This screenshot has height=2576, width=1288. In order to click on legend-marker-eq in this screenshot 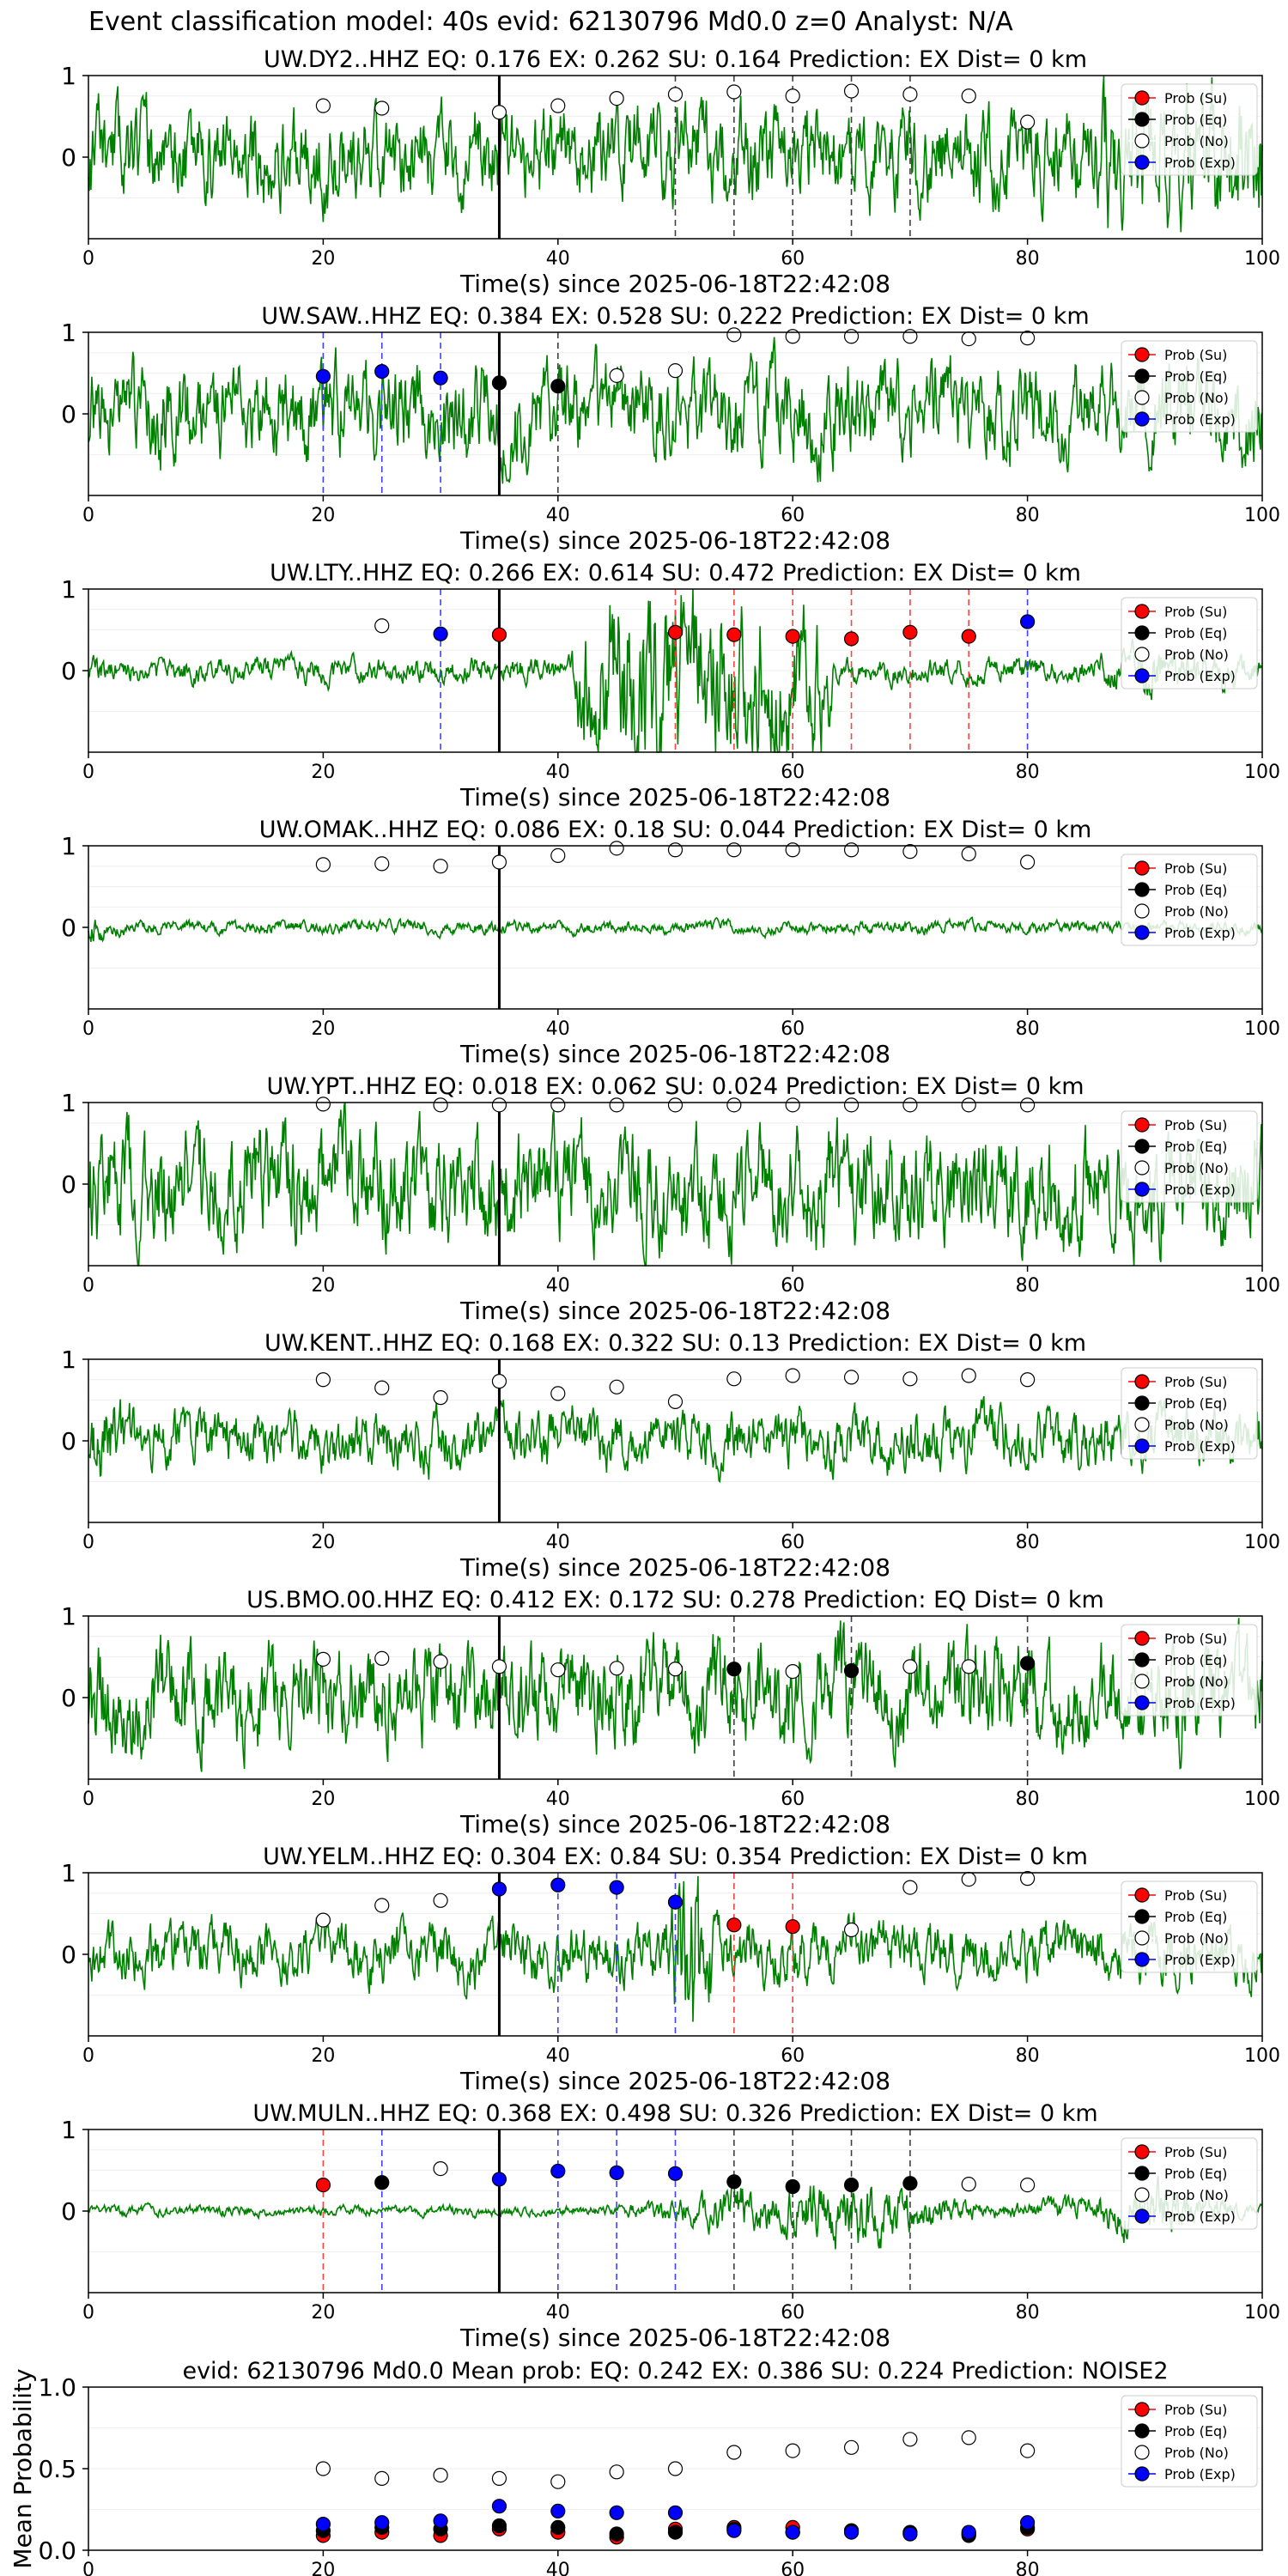, I will do `click(1142, 119)`.